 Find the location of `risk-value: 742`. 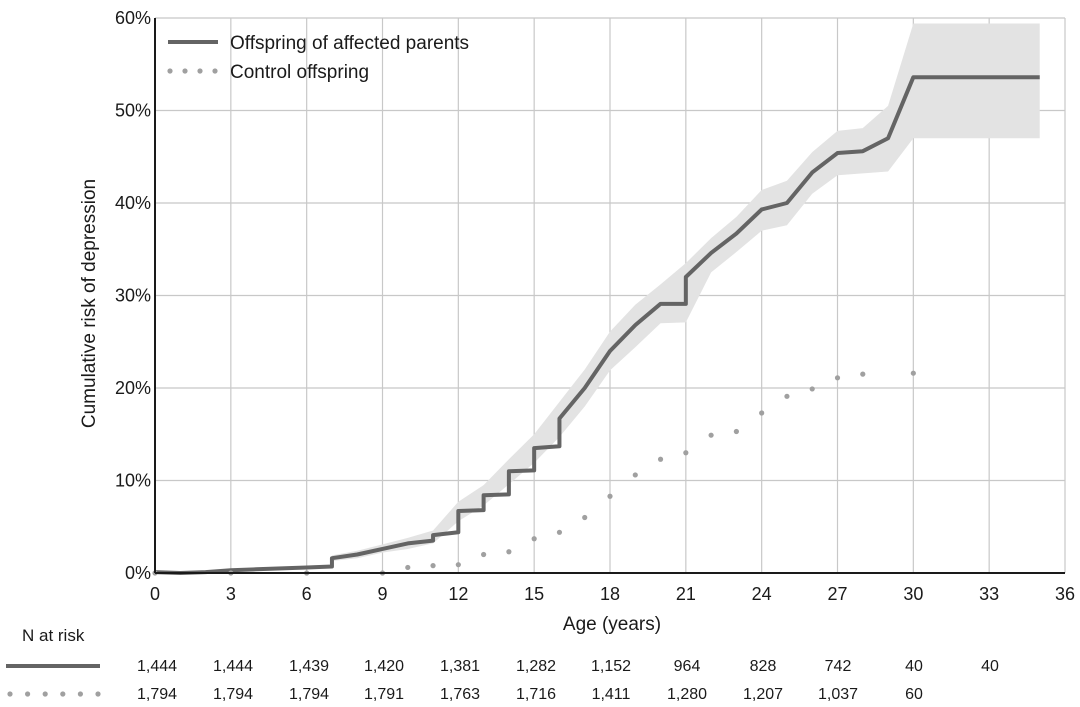

risk-value: 742 is located at coordinates (838, 666).